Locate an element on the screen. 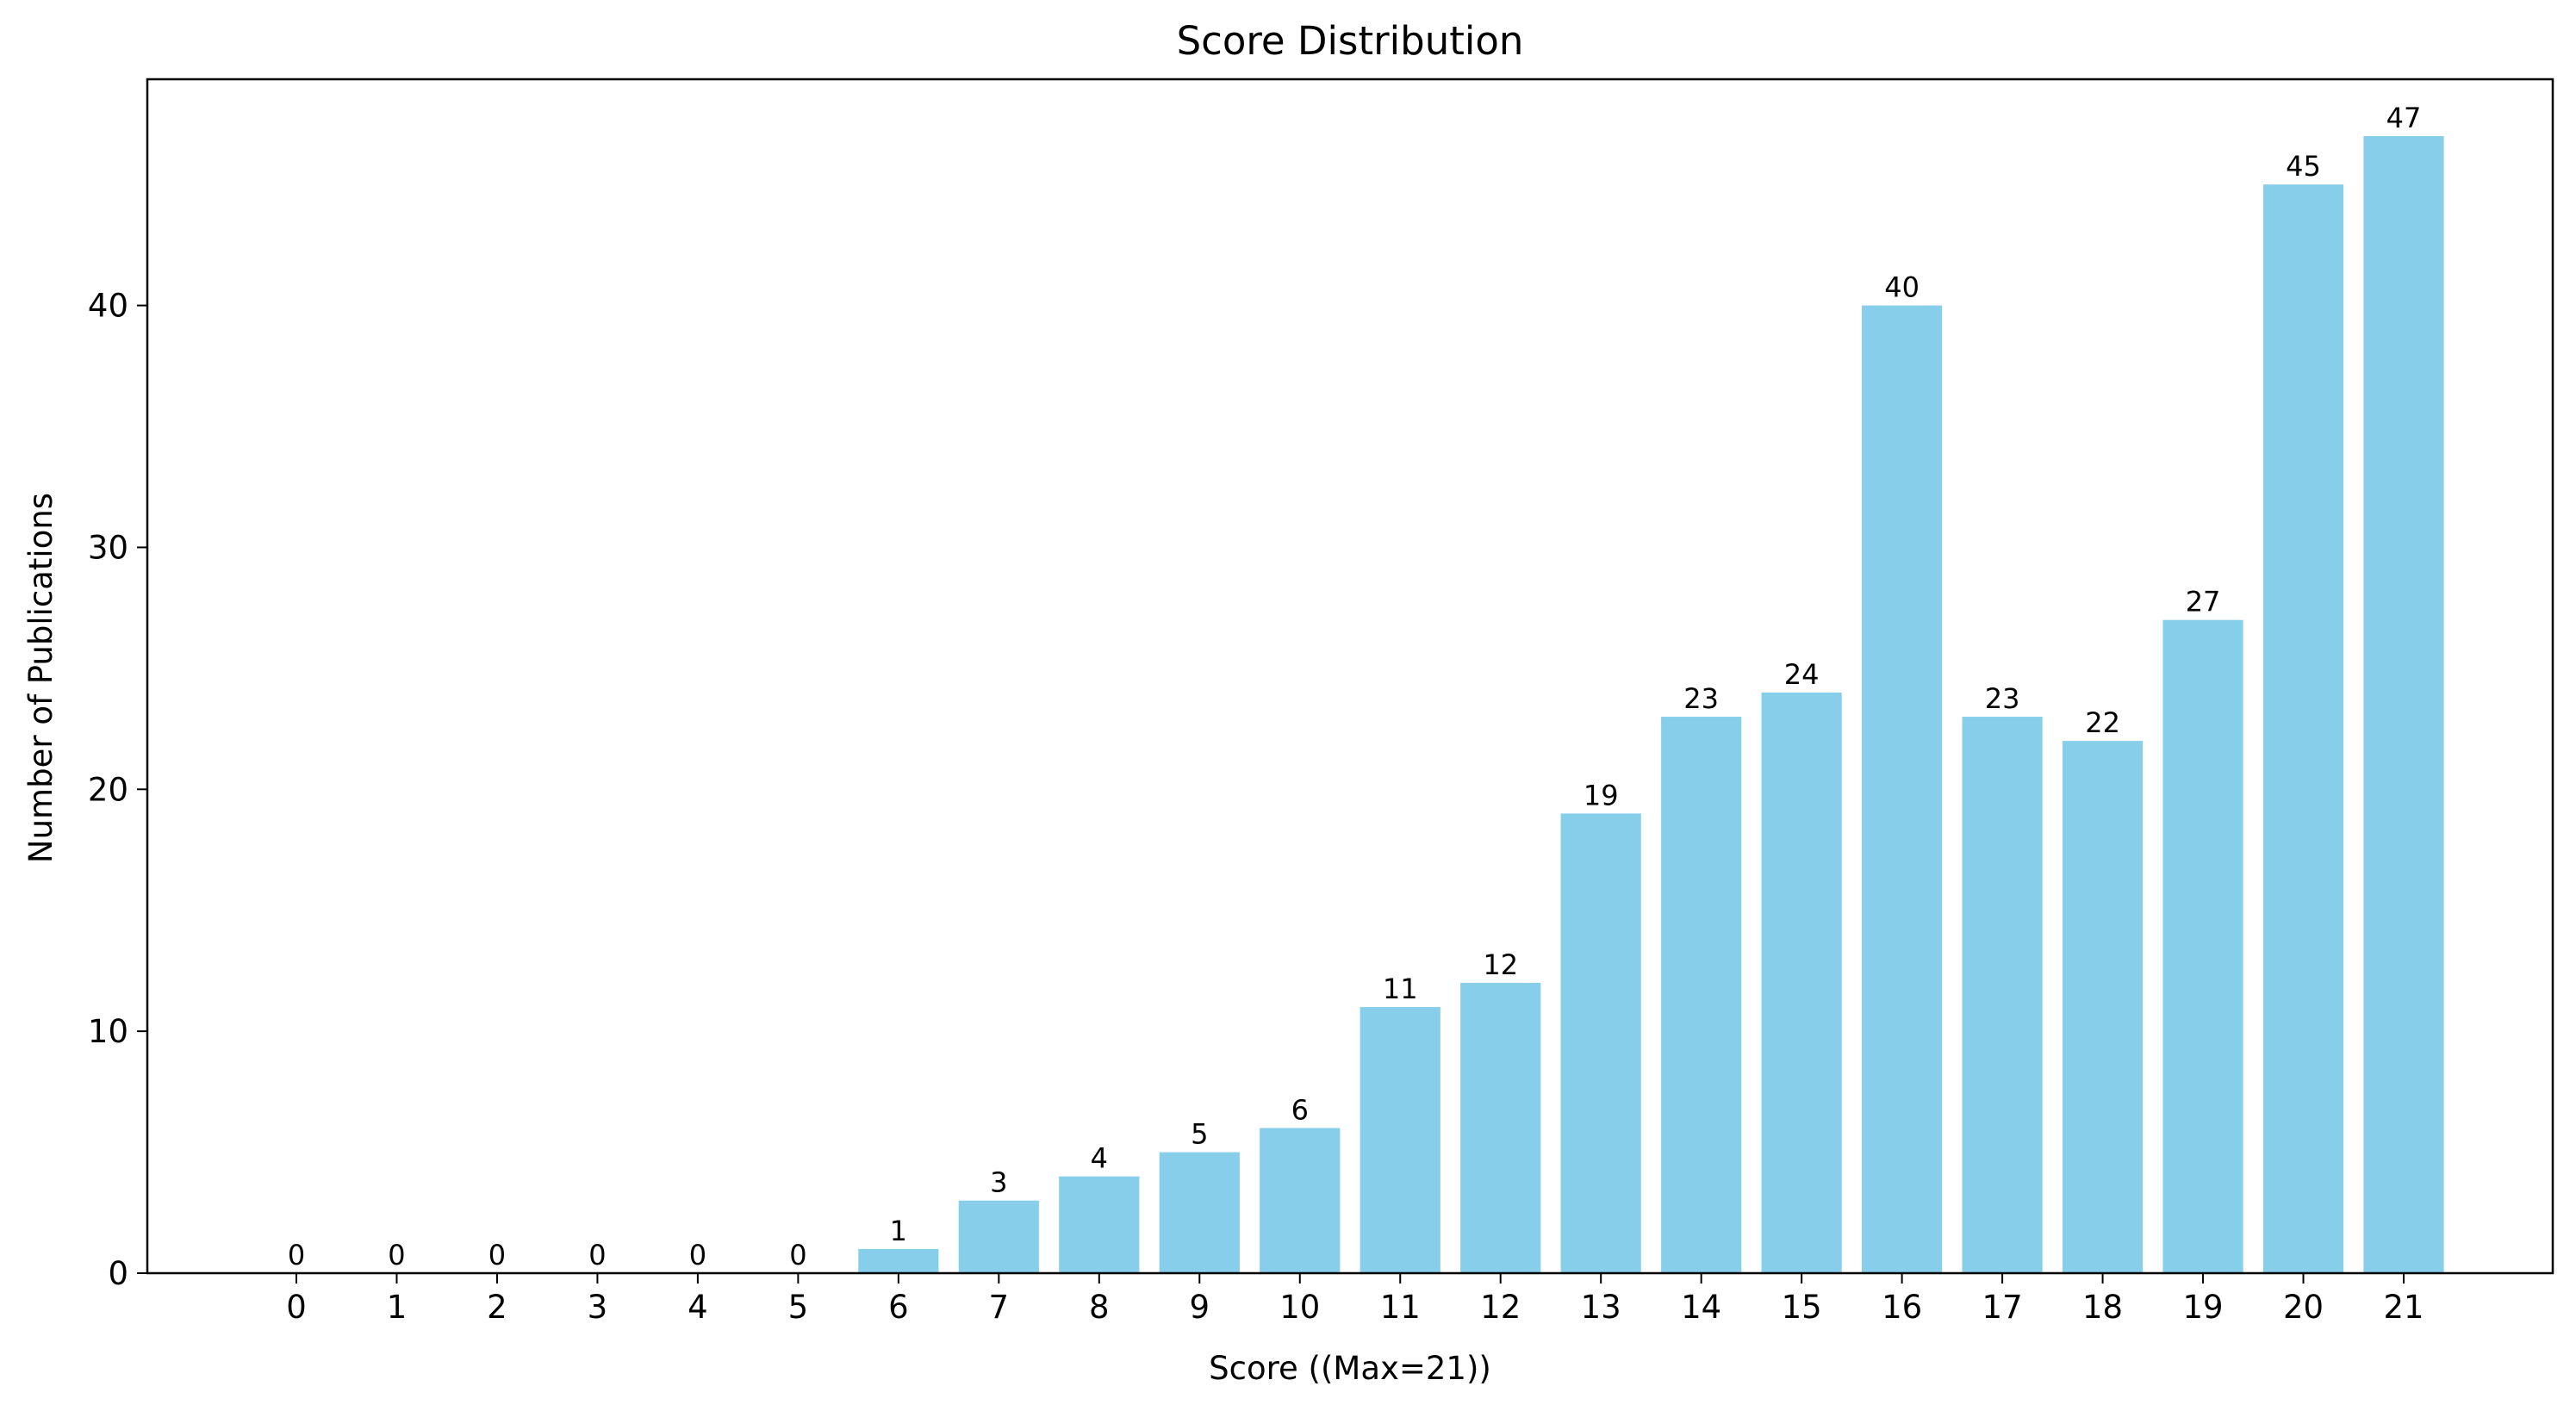  data-label-8: 4 is located at coordinates (1100, 1158).